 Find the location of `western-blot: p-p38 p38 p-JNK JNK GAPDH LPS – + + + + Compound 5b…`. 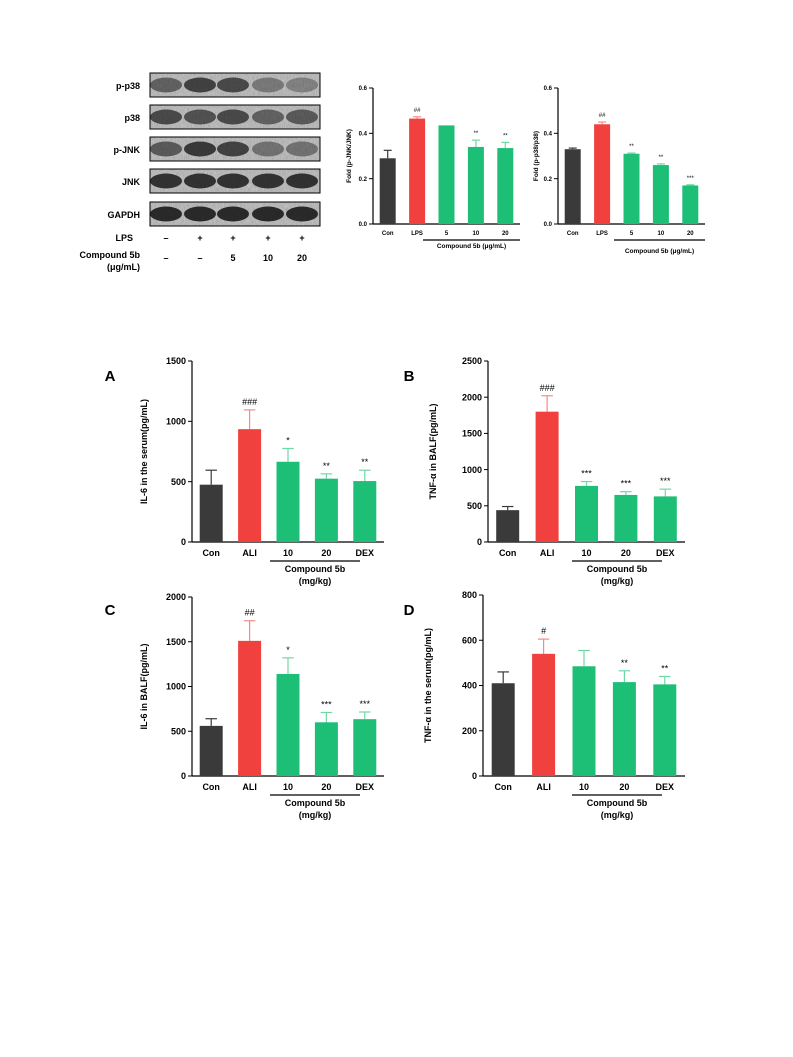

western-blot: p-p38 p38 p-JNK JNK GAPDH LPS – + + + + Compound 5b… is located at coordinates (200, 172).